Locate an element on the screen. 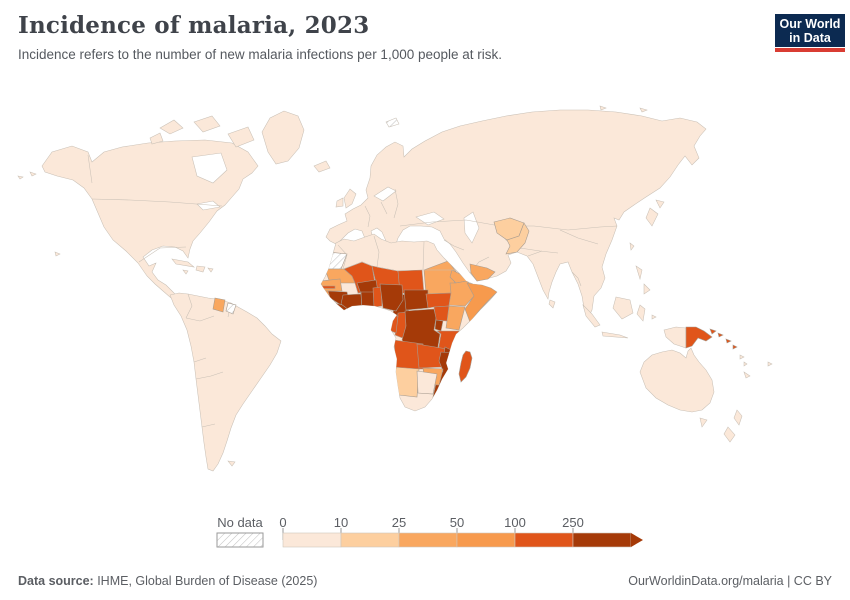 The image size is (850, 600). owid-logo: Our World in Data is located at coordinates (810, 33).